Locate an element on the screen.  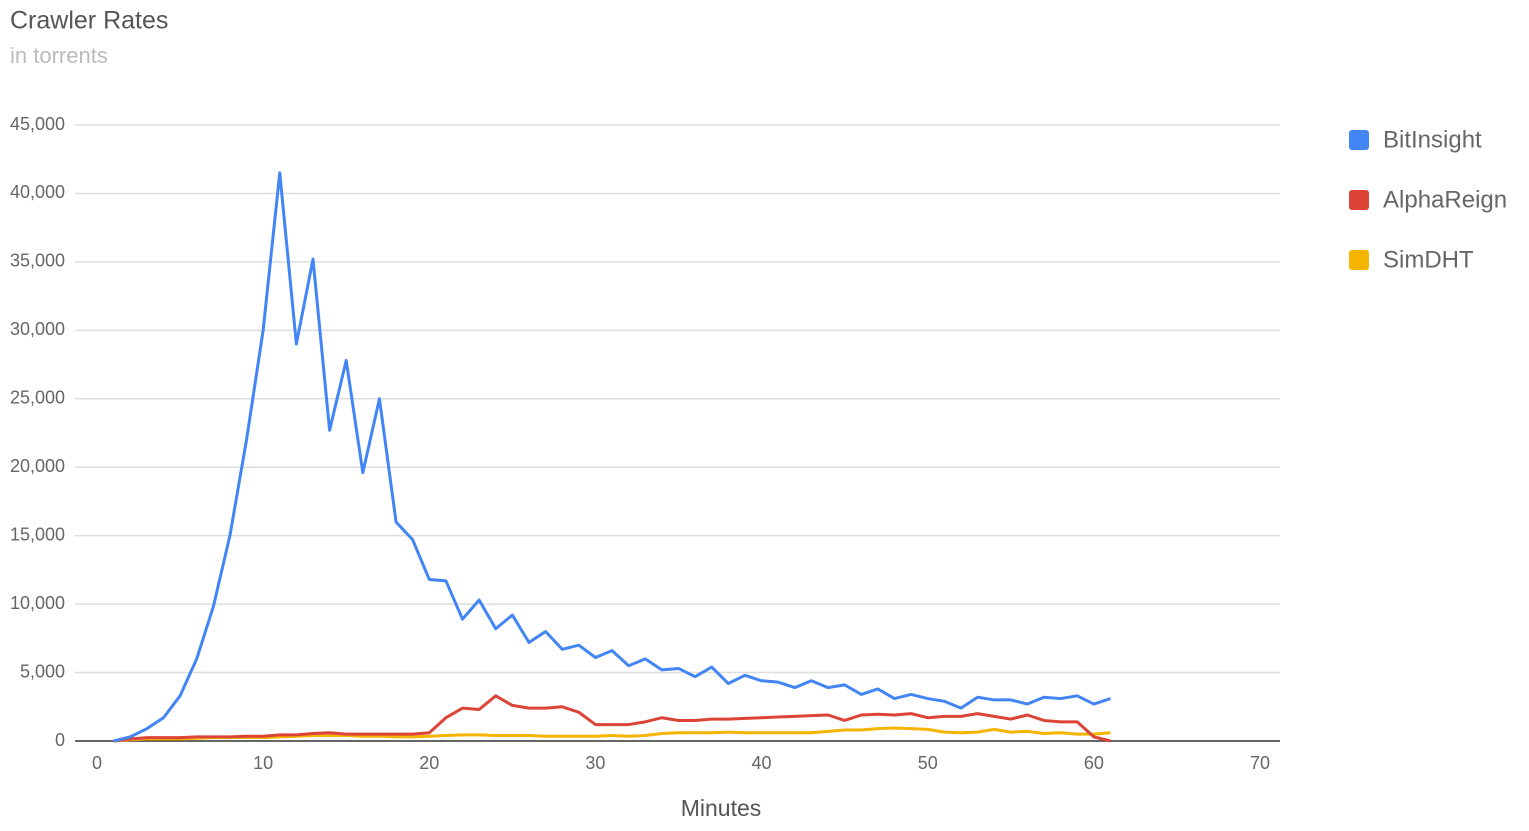
y-tick-label: 30,000 is located at coordinates (37, 329).